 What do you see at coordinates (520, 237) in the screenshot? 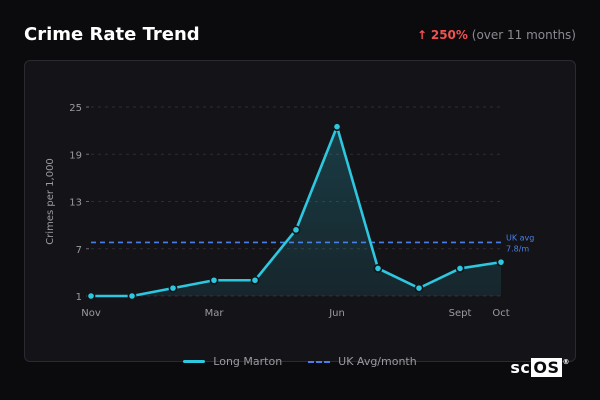
I see `reference-label-line1: UK avg` at bounding box center [520, 237].